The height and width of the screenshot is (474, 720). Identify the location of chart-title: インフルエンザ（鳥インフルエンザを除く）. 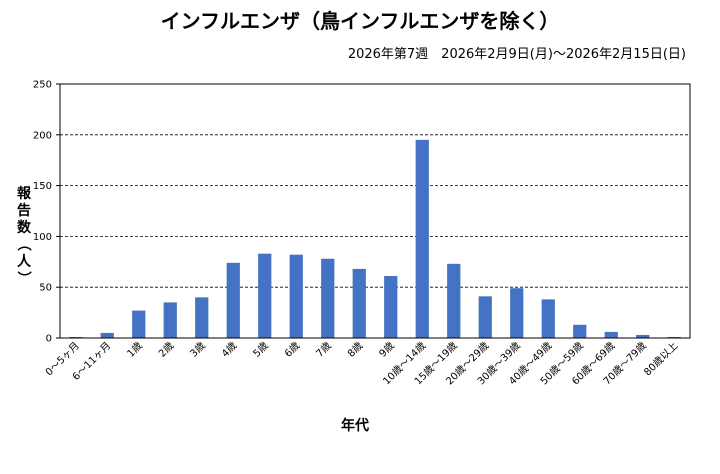
(360, 21).